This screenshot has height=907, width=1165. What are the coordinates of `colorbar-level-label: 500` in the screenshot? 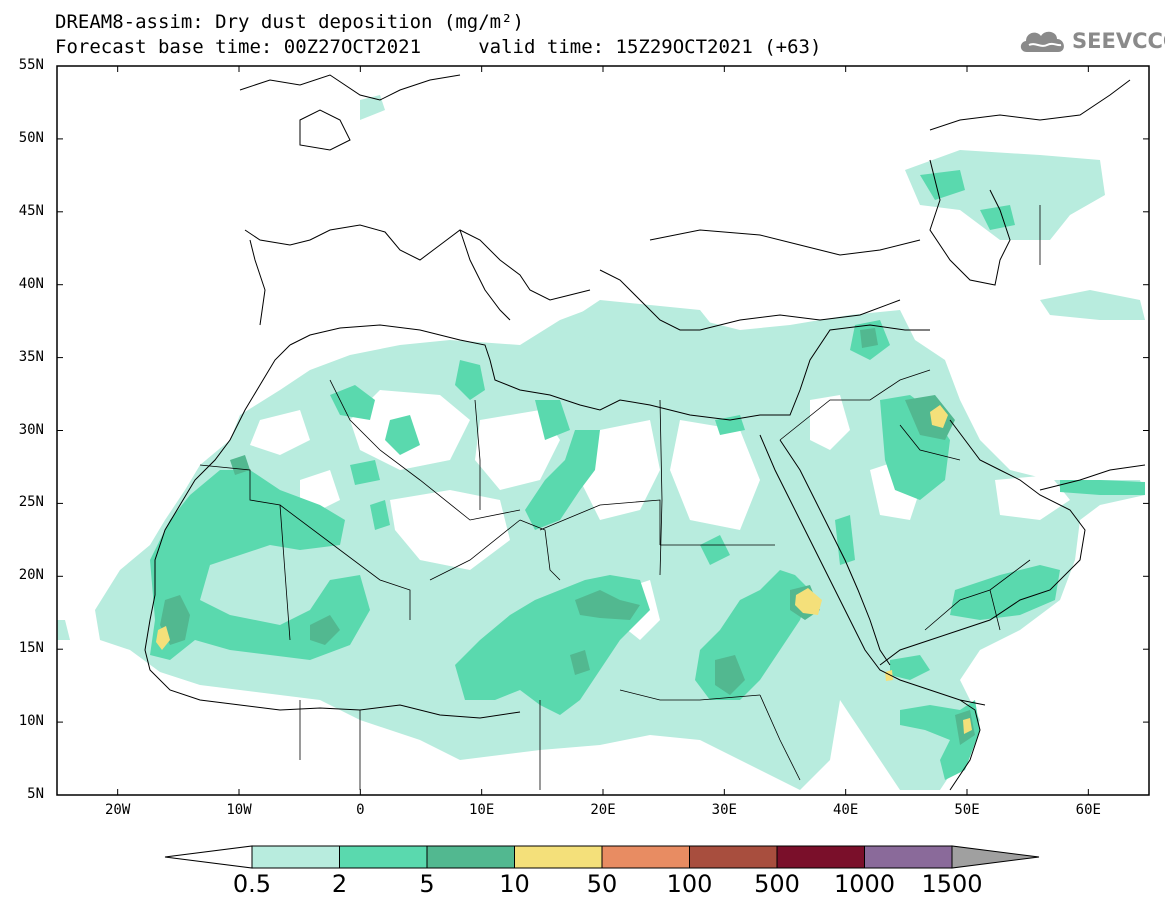 It's located at (777, 884).